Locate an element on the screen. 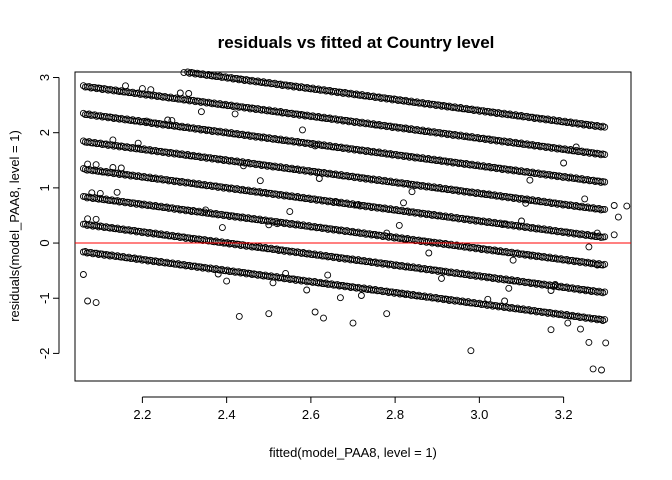 This screenshot has height=480, width=672. y-axis: -2 -1 0 1 2 3 is located at coordinates (48, 217).